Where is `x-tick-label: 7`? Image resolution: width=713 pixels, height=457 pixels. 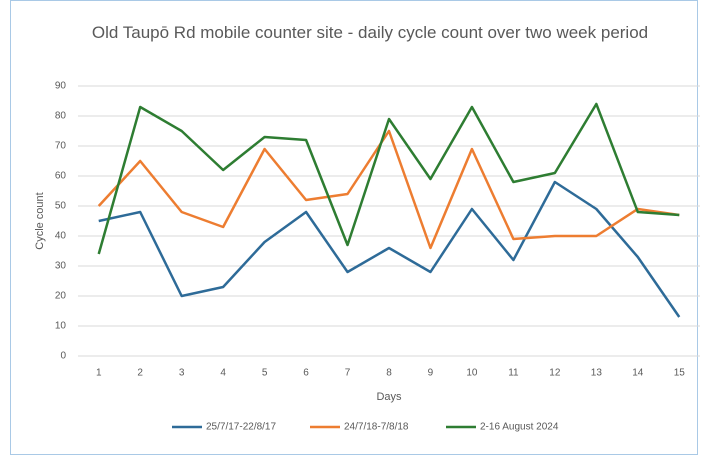 x-tick-label: 7 is located at coordinates (348, 373).